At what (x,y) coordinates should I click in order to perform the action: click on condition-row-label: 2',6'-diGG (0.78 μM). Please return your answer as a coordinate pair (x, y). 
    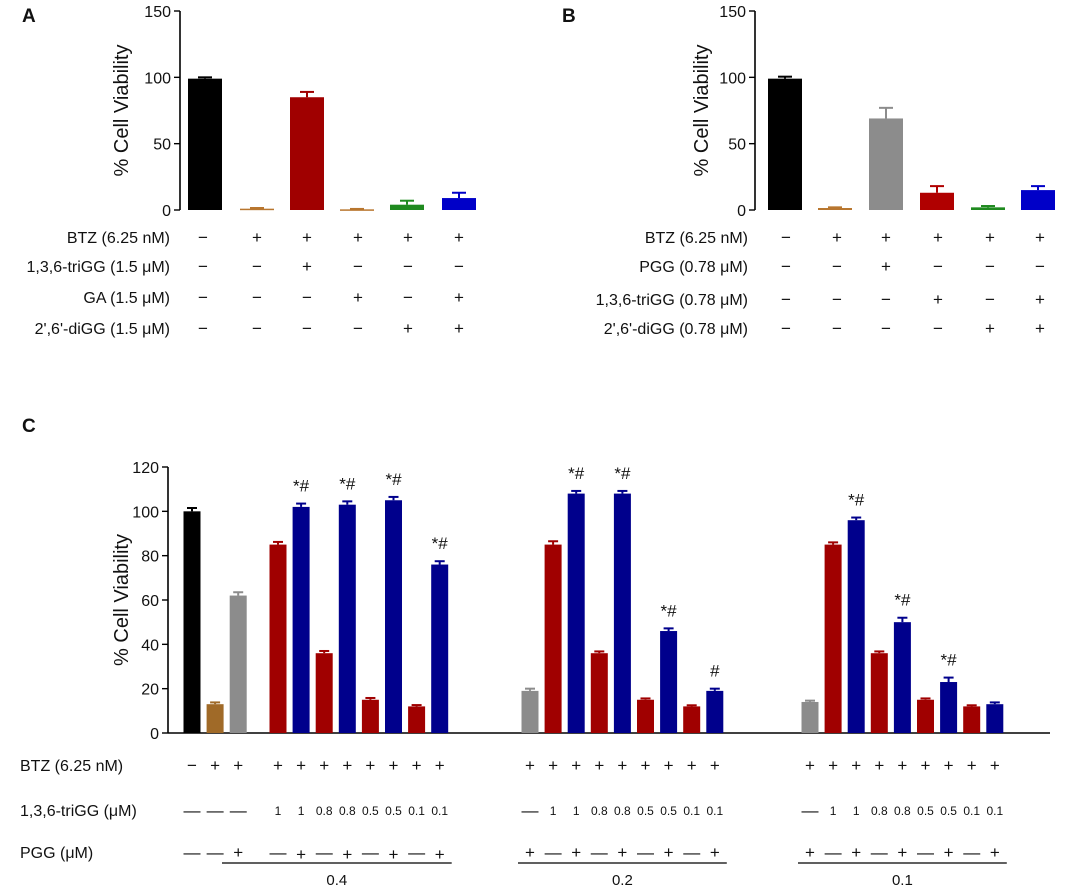
    Looking at the image, I should click on (676, 329).